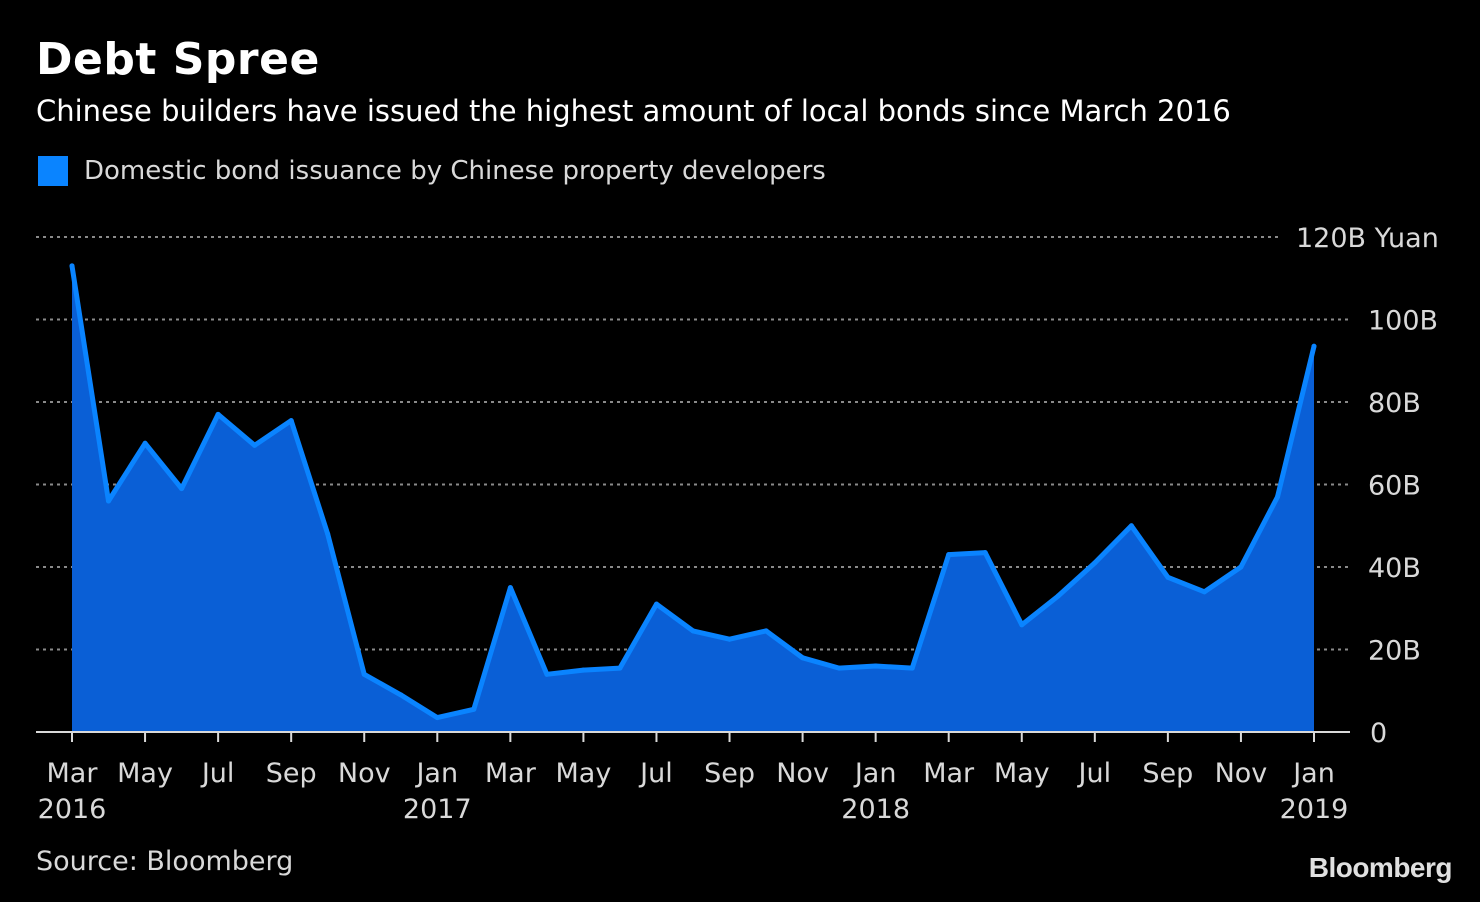 This screenshot has height=902, width=1480. I want to click on x-tick-year-label: 2018, so click(875, 809).